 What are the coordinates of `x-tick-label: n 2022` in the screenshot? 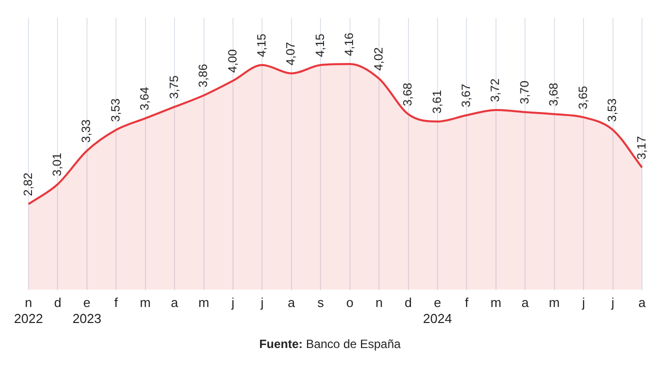 It's located at (28, 310).